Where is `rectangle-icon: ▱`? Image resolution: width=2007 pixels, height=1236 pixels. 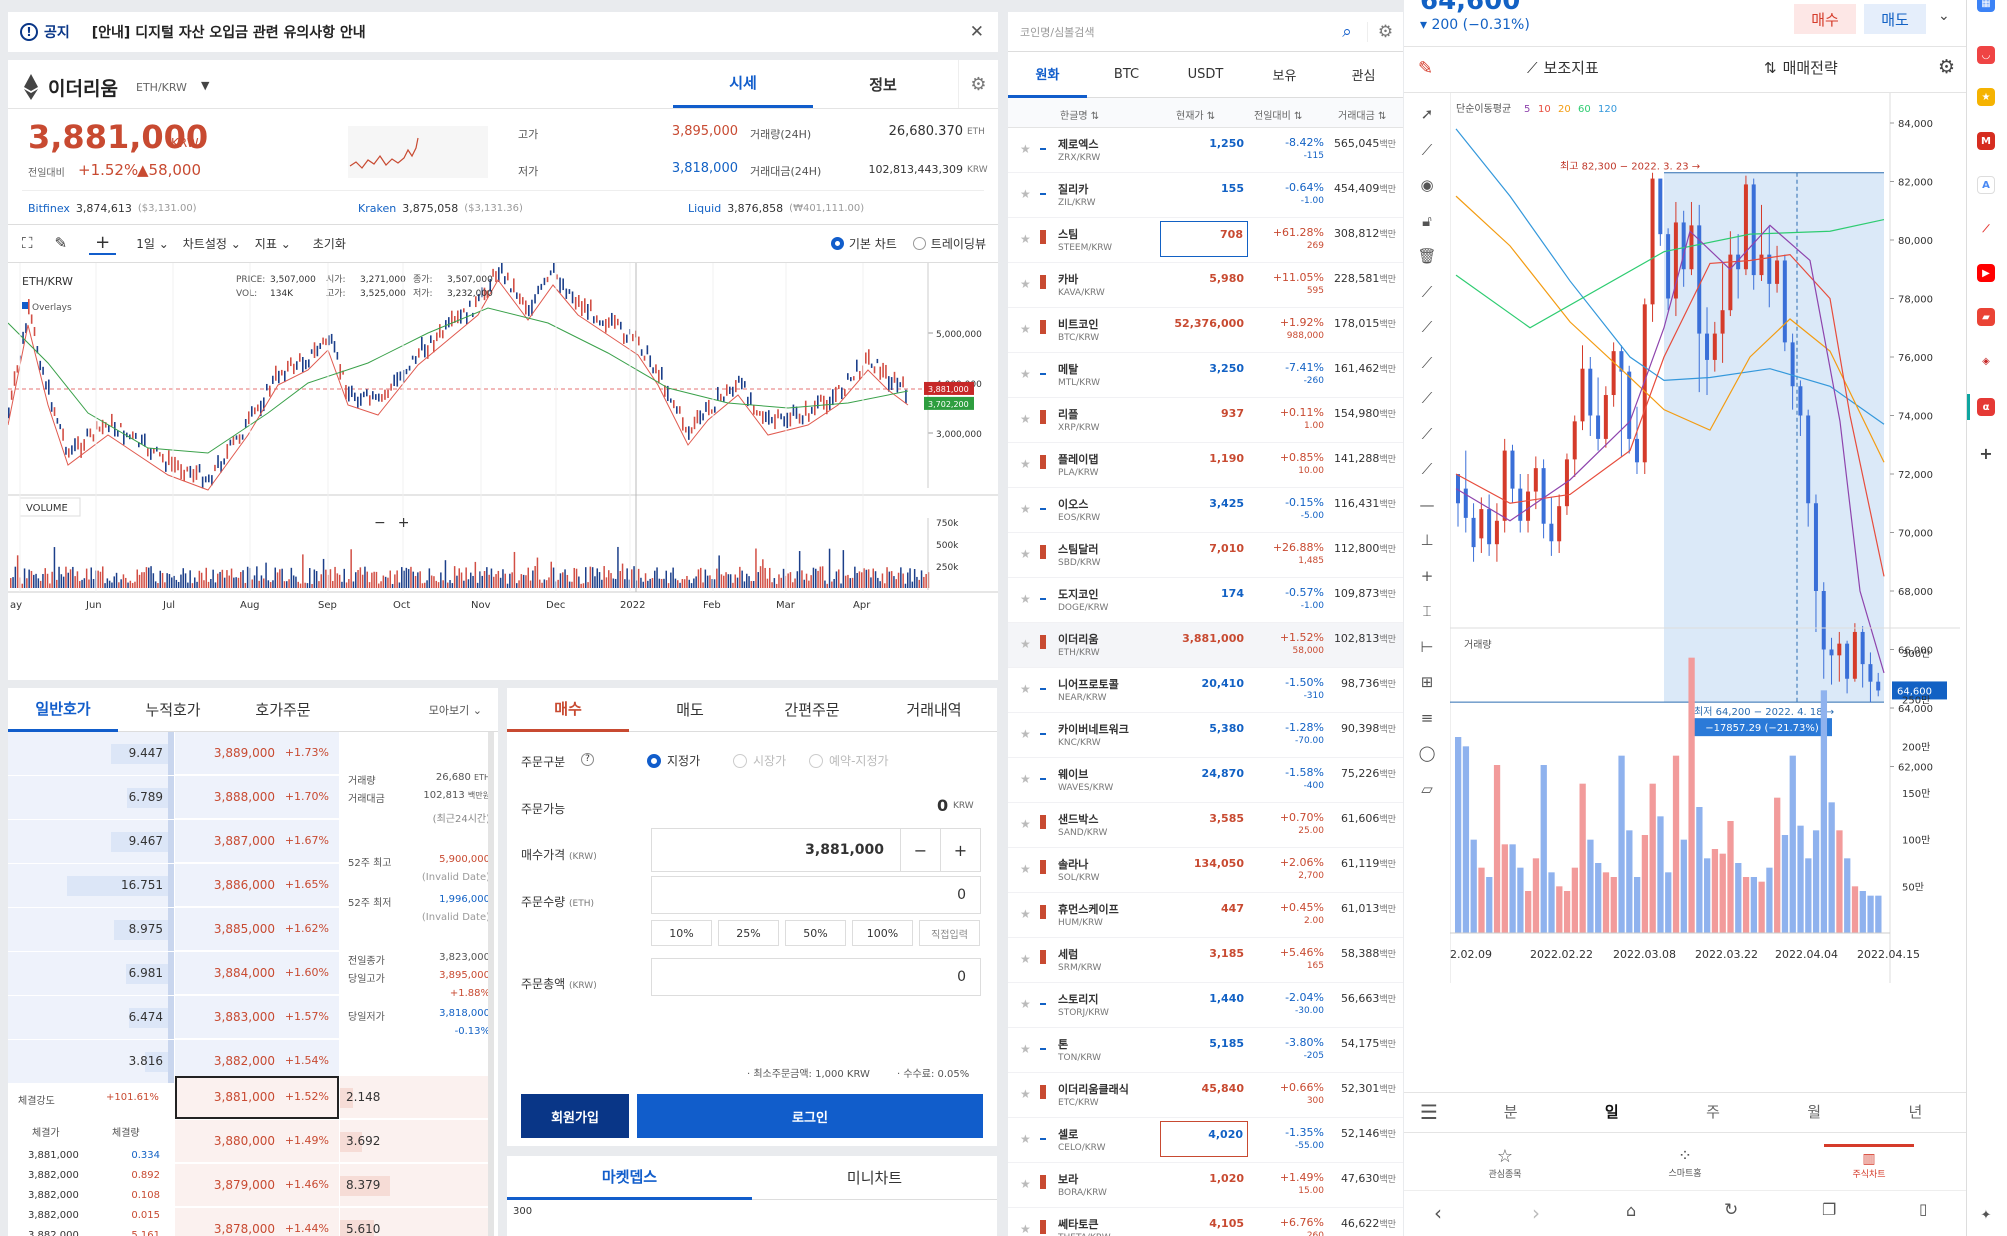
rectangle-icon: ▱ is located at coordinates (1427, 788).